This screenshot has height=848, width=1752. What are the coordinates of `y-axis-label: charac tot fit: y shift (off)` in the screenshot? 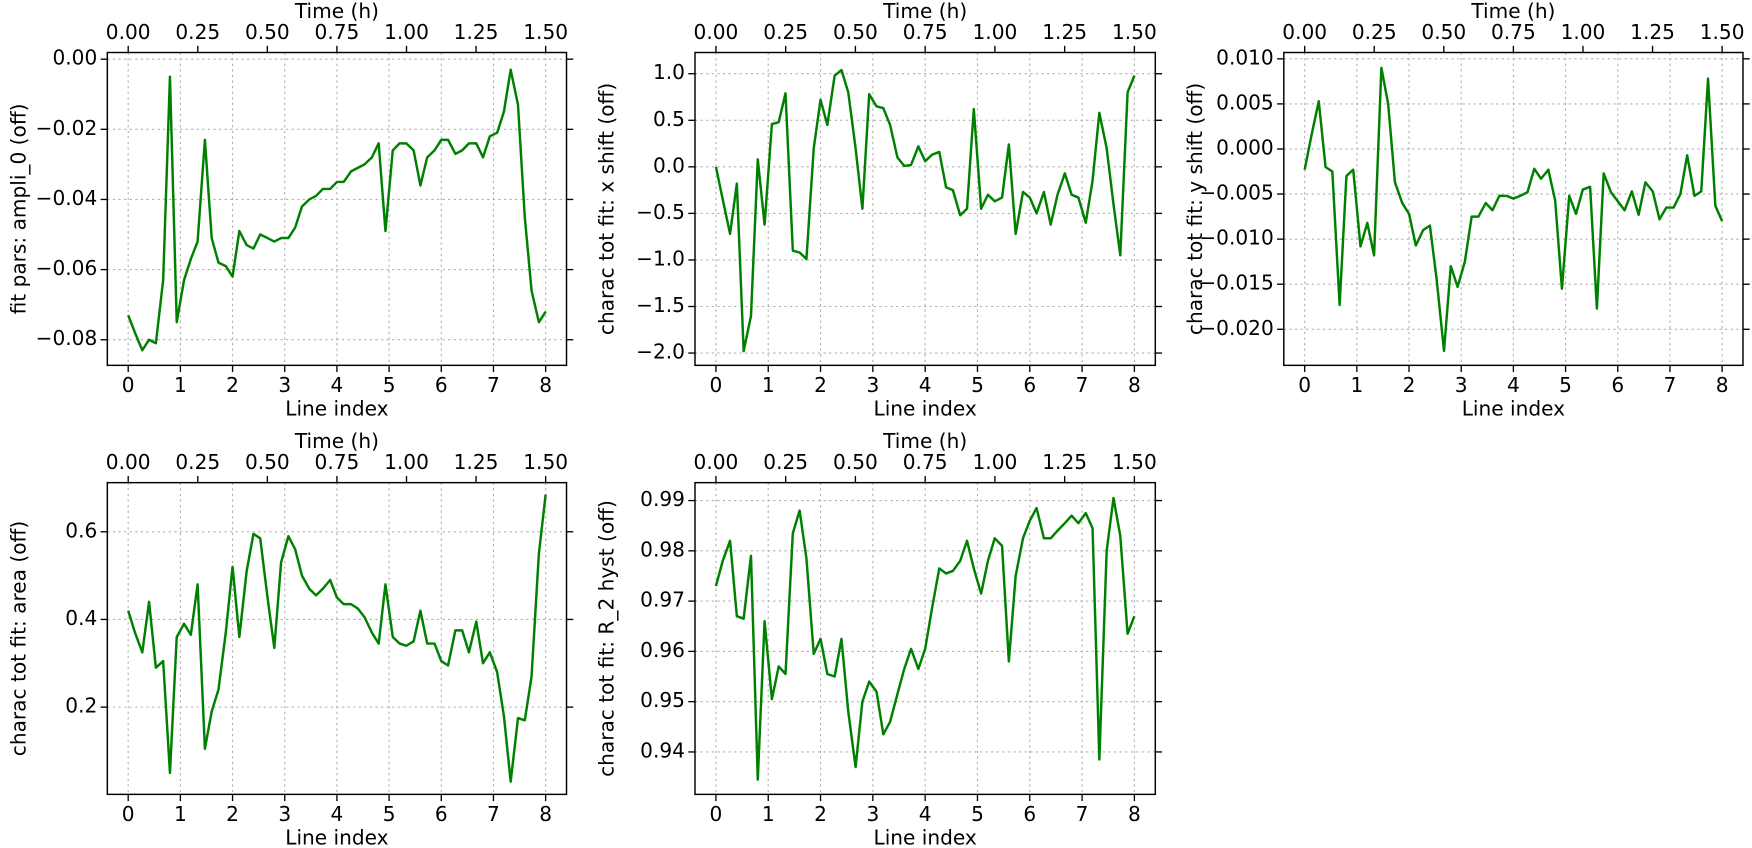 It's located at (1195, 209).